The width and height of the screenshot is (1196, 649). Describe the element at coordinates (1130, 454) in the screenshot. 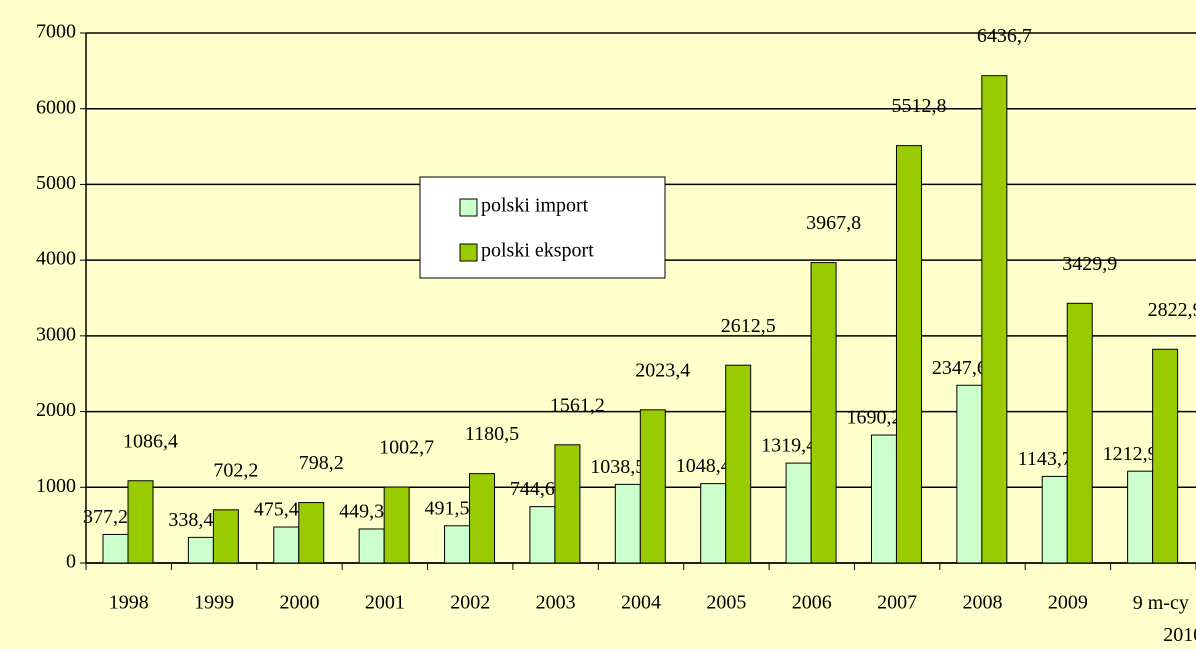

I see `data-label: 1212,9` at that location.